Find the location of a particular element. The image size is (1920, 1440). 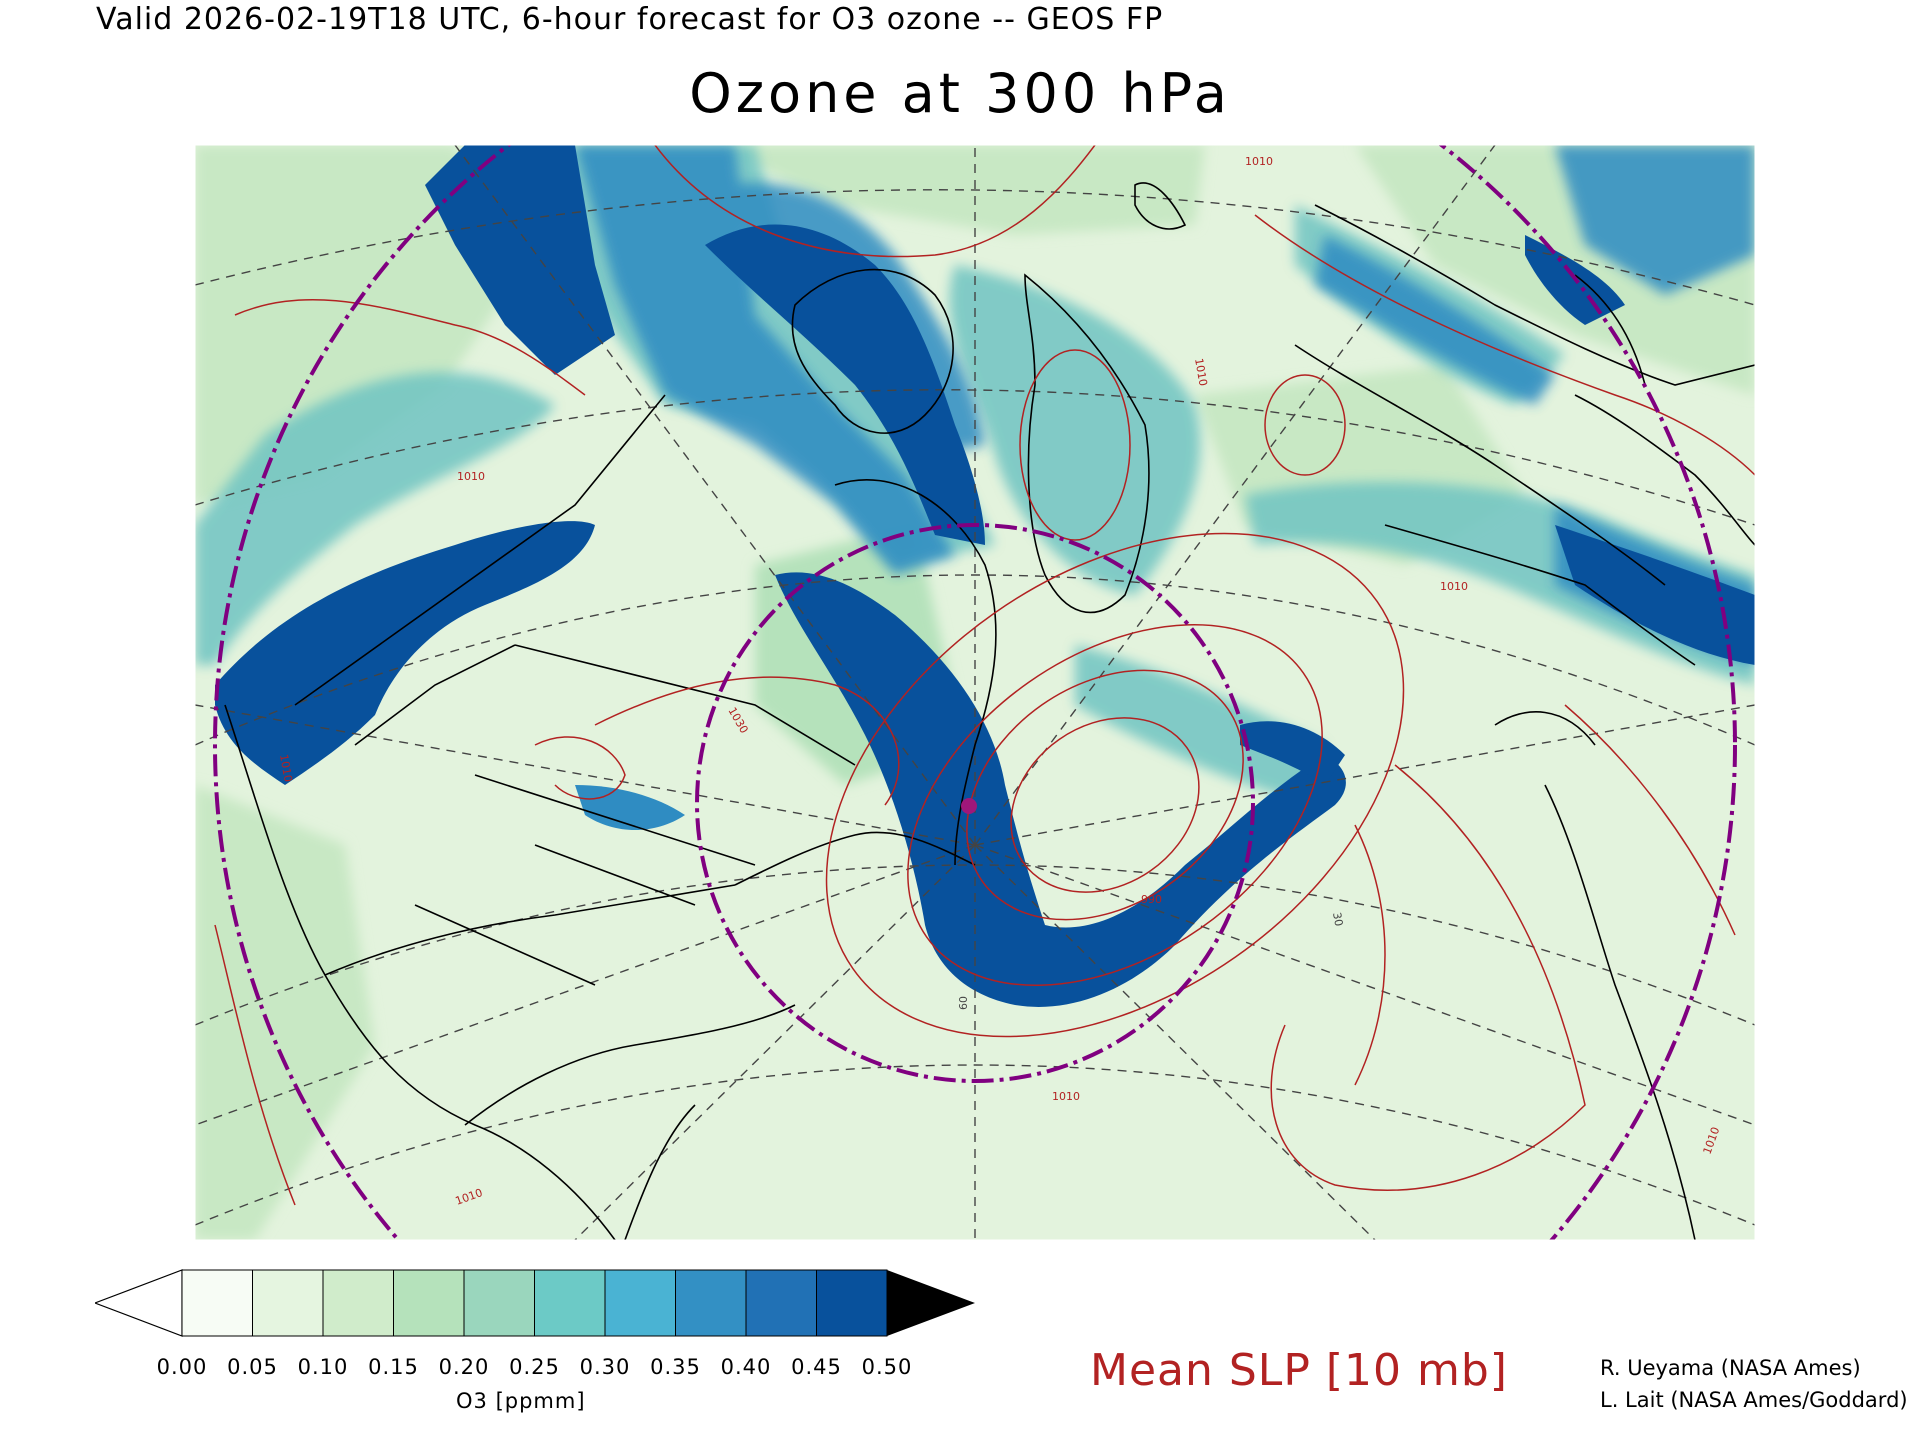

colorbar-tick-label: 0.35 is located at coordinates (675, 1367).